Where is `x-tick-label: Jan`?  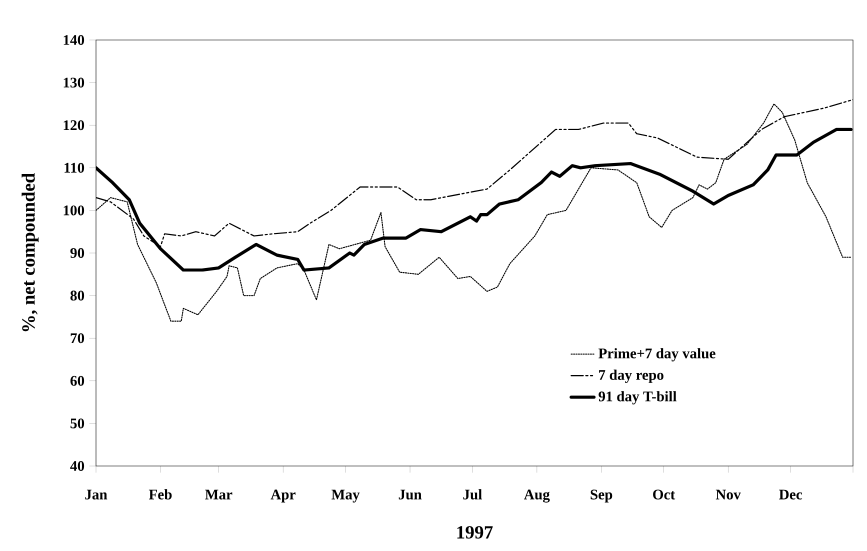 x-tick-label: Jan is located at coordinates (96, 495).